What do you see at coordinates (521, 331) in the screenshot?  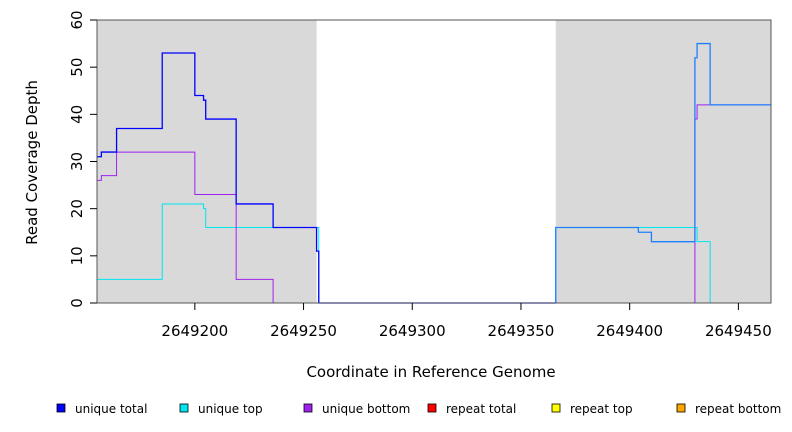 I see `x-tick-label: 2649350` at bounding box center [521, 331].